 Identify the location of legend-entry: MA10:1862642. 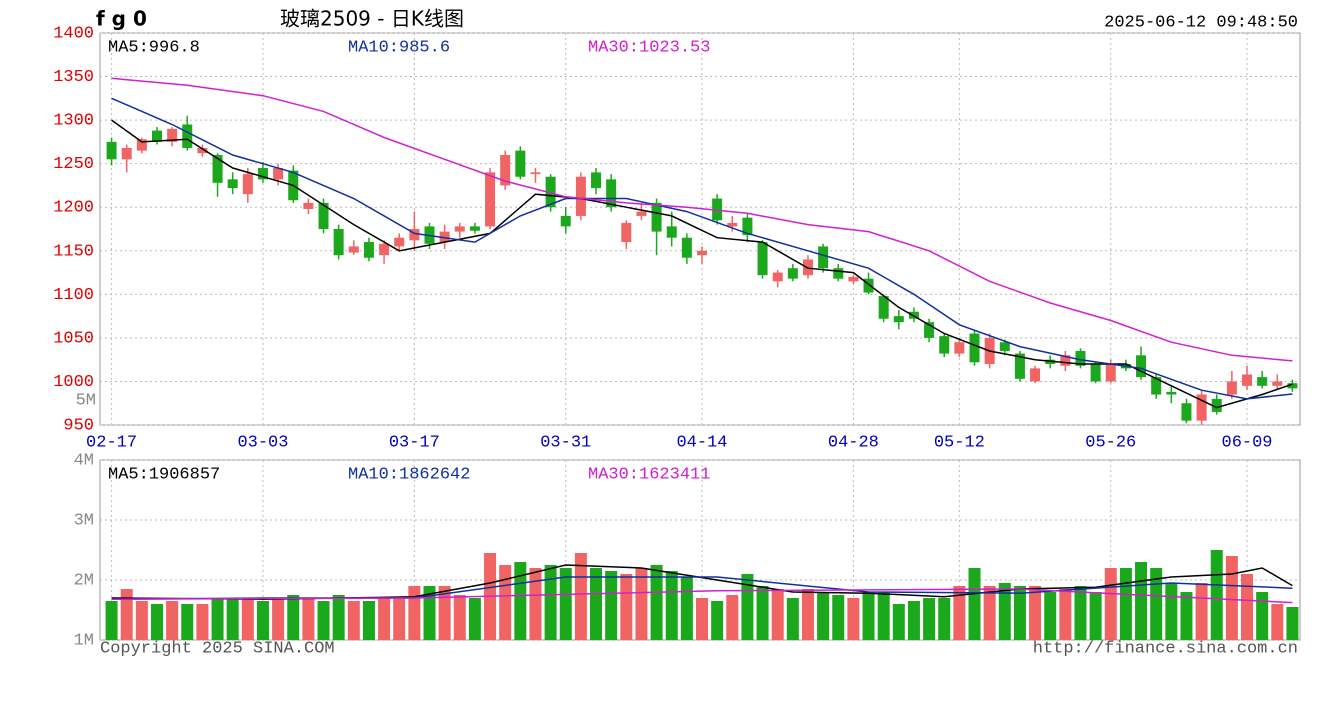
(409, 474).